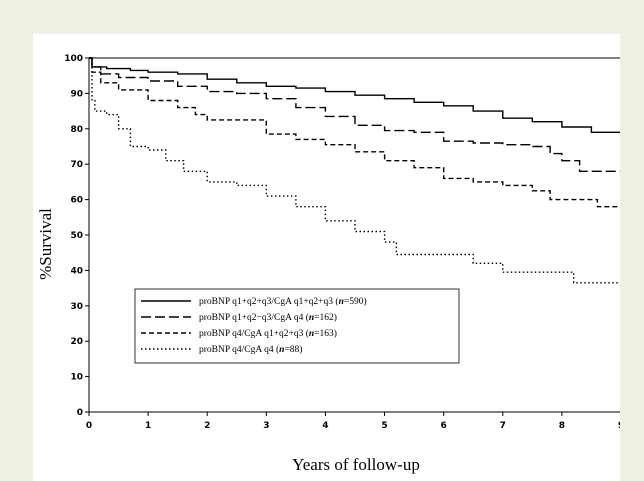  I want to click on y-tick-label: 100, so click(73, 59).